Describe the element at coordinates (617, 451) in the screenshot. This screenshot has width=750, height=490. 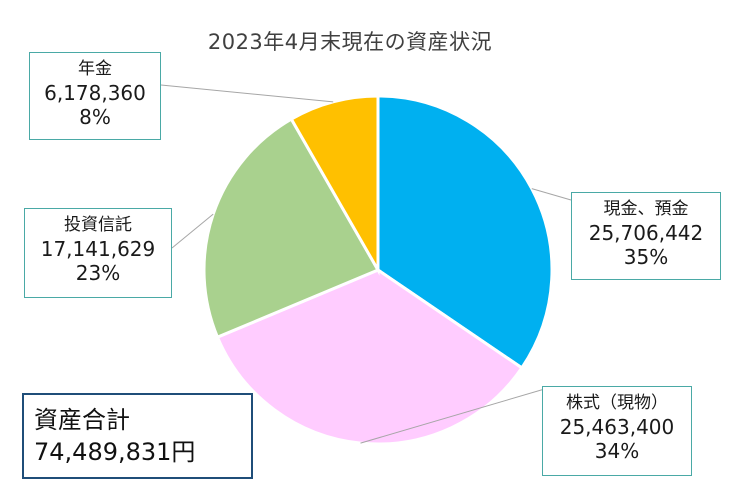
I see `slice-percent: 34%` at that location.